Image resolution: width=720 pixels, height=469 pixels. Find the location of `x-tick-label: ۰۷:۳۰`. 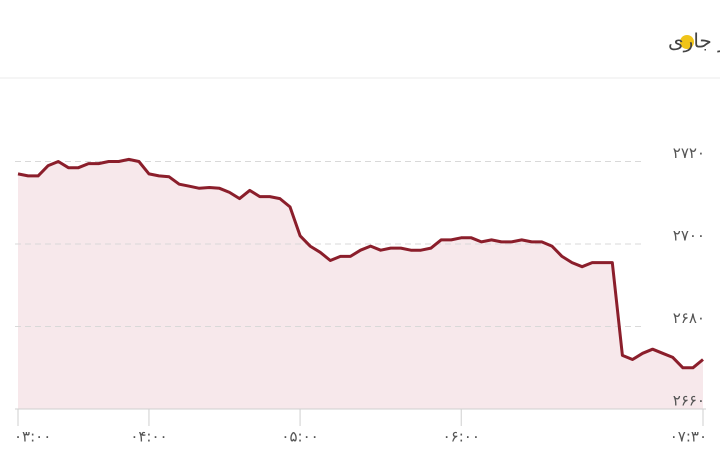

x-tick-label: ۰۷:۳۰ is located at coordinates (688, 437).